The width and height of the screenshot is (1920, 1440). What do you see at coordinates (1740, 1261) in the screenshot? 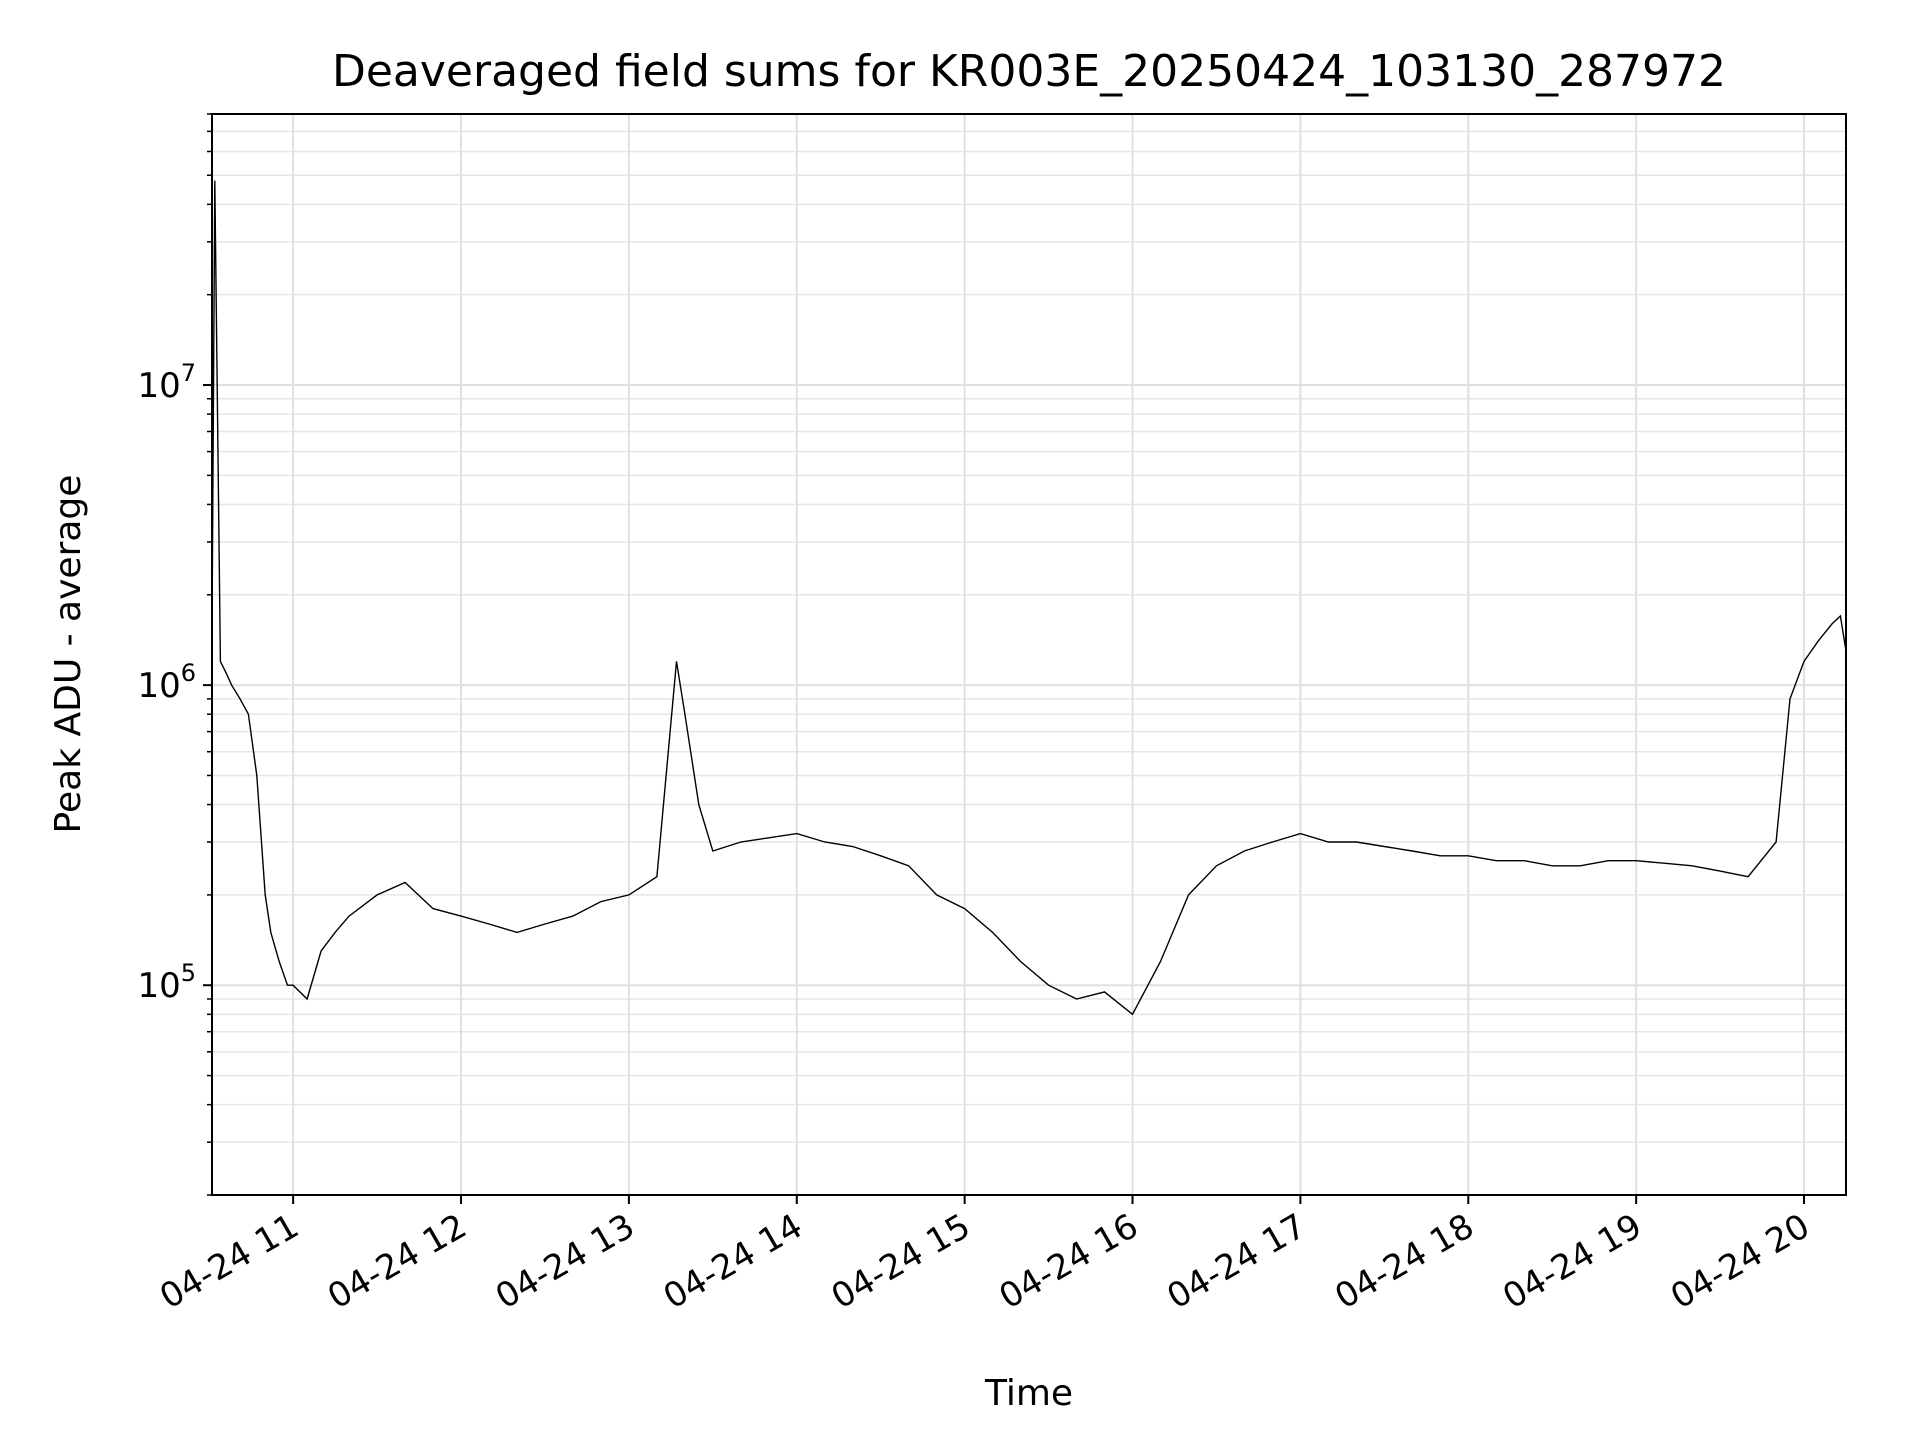
I see `x-tick-label: 04-24 20` at bounding box center [1740, 1261].